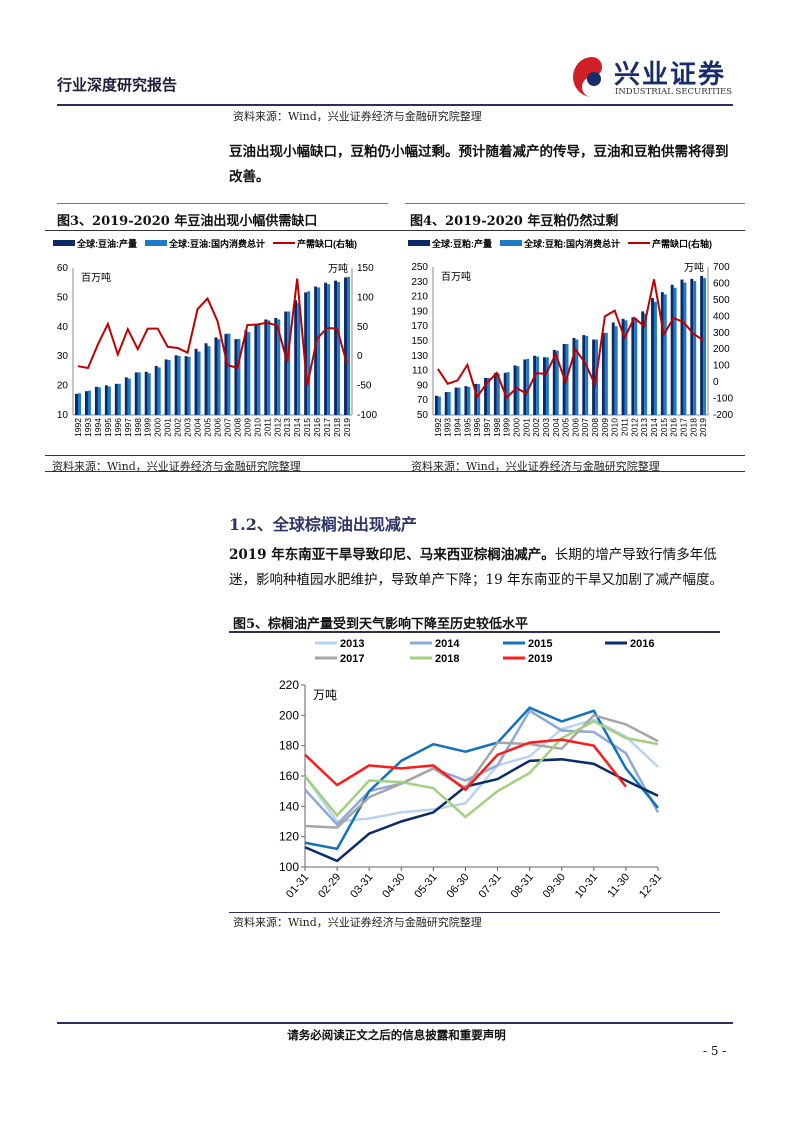 The width and height of the screenshot is (793, 1122). I want to click on y2-tick-label: 700, so click(721, 267).